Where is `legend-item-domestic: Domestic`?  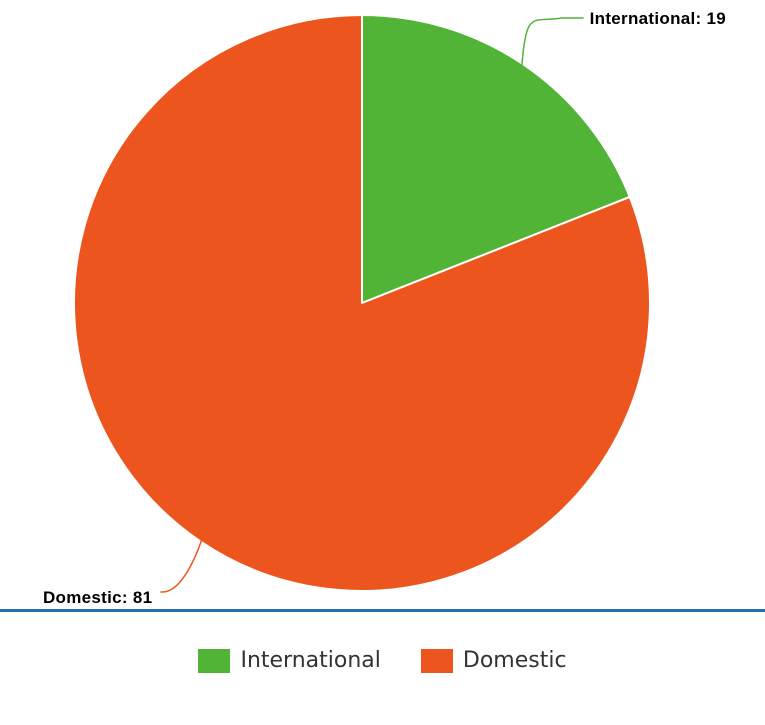 legend-item-domestic: Domestic is located at coordinates (493, 660).